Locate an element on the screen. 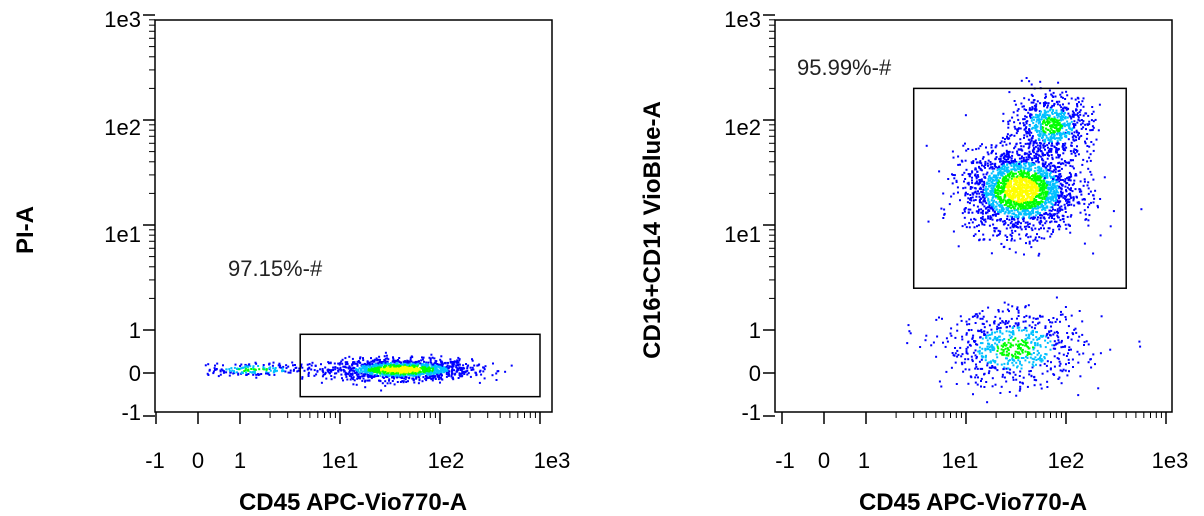  plot-left-gate is located at coordinates (420, 365).